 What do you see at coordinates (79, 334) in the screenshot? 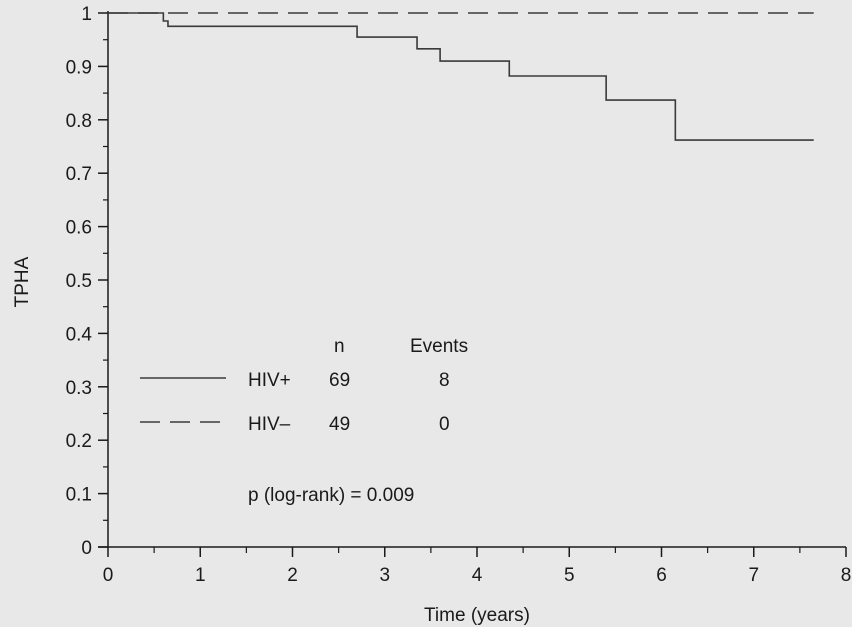
I see `y-tick-label: 0.4` at bounding box center [79, 334].